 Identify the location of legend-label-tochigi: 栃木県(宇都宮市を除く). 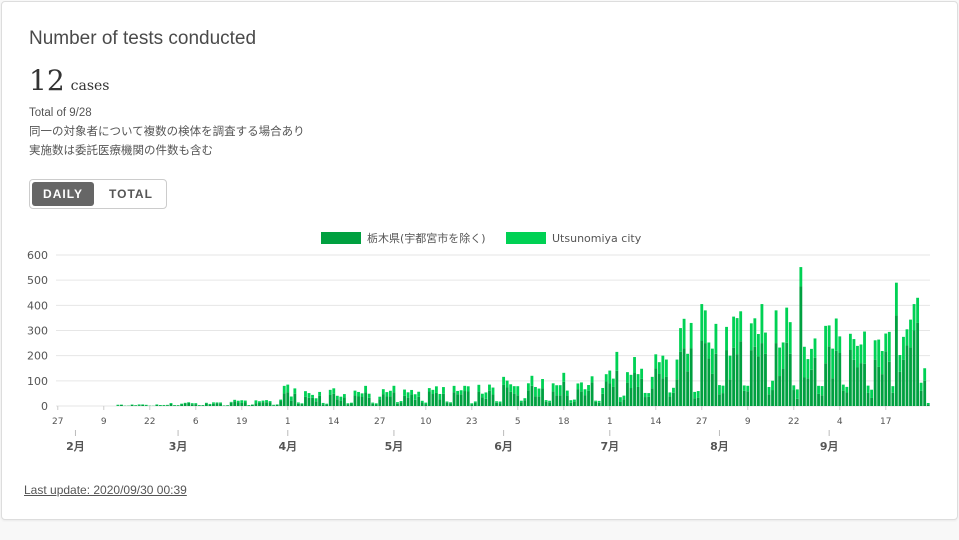
(426, 238).